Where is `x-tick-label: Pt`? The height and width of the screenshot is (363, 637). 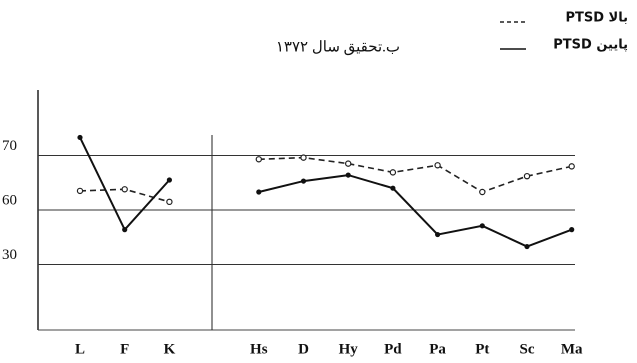 x-tick-label: Pt is located at coordinates (482, 349).